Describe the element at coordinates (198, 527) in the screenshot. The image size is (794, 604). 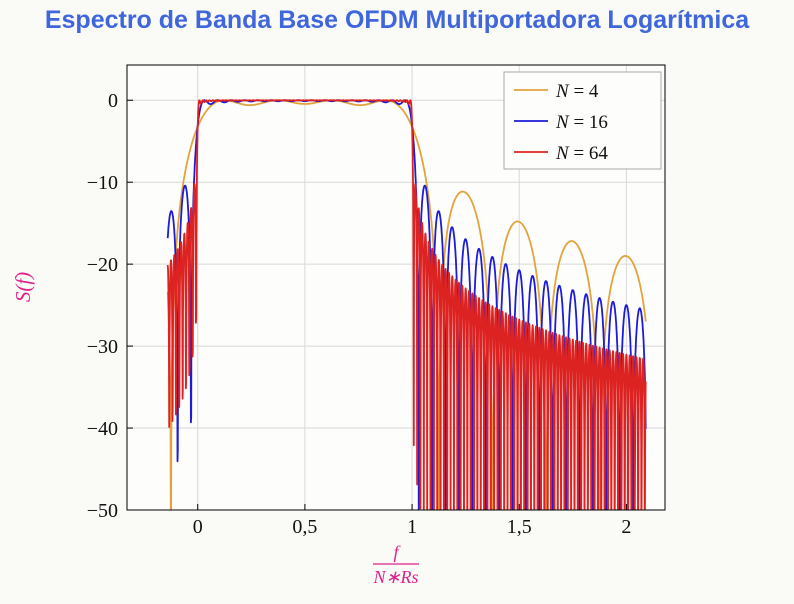
I see `x-tick-label: 0` at that location.